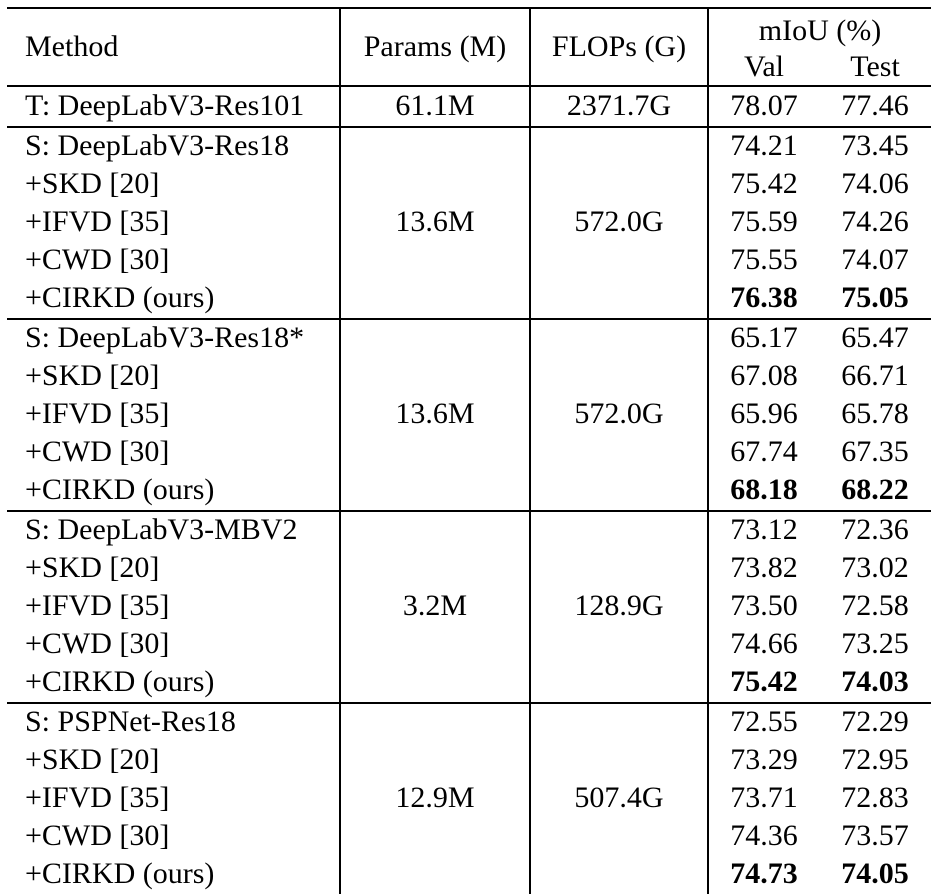 The image size is (934, 894). What do you see at coordinates (875, 722) in the screenshot?
I see `test-cell: 72.29` at bounding box center [875, 722].